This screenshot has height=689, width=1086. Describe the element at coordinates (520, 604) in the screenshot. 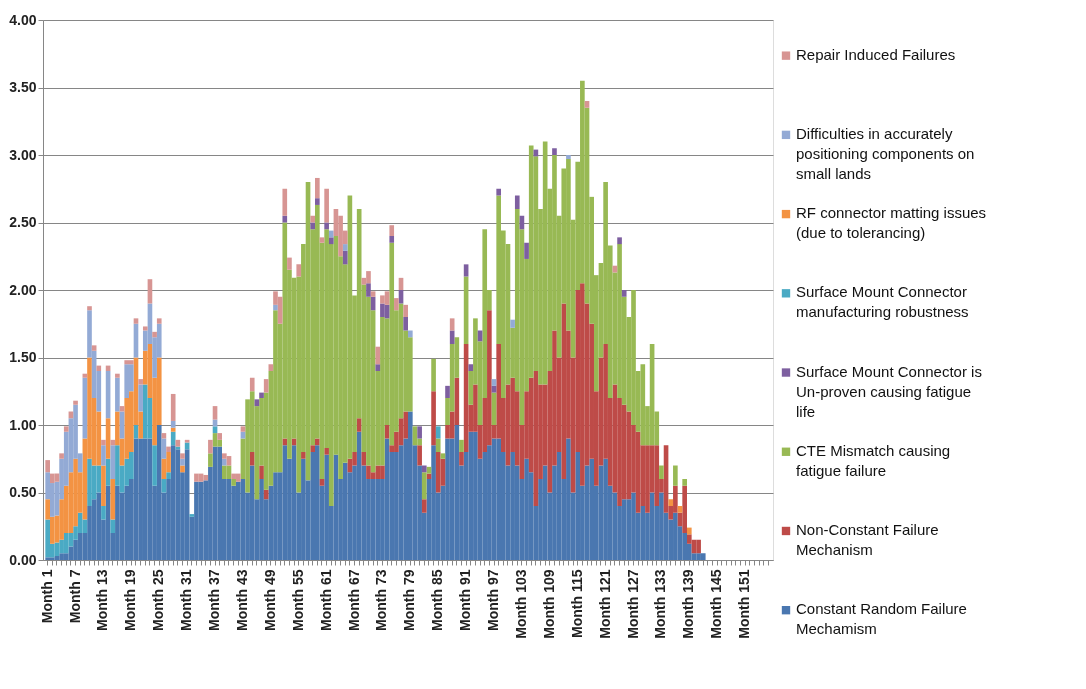

I see `x-tick-label: Month 103` at that location.